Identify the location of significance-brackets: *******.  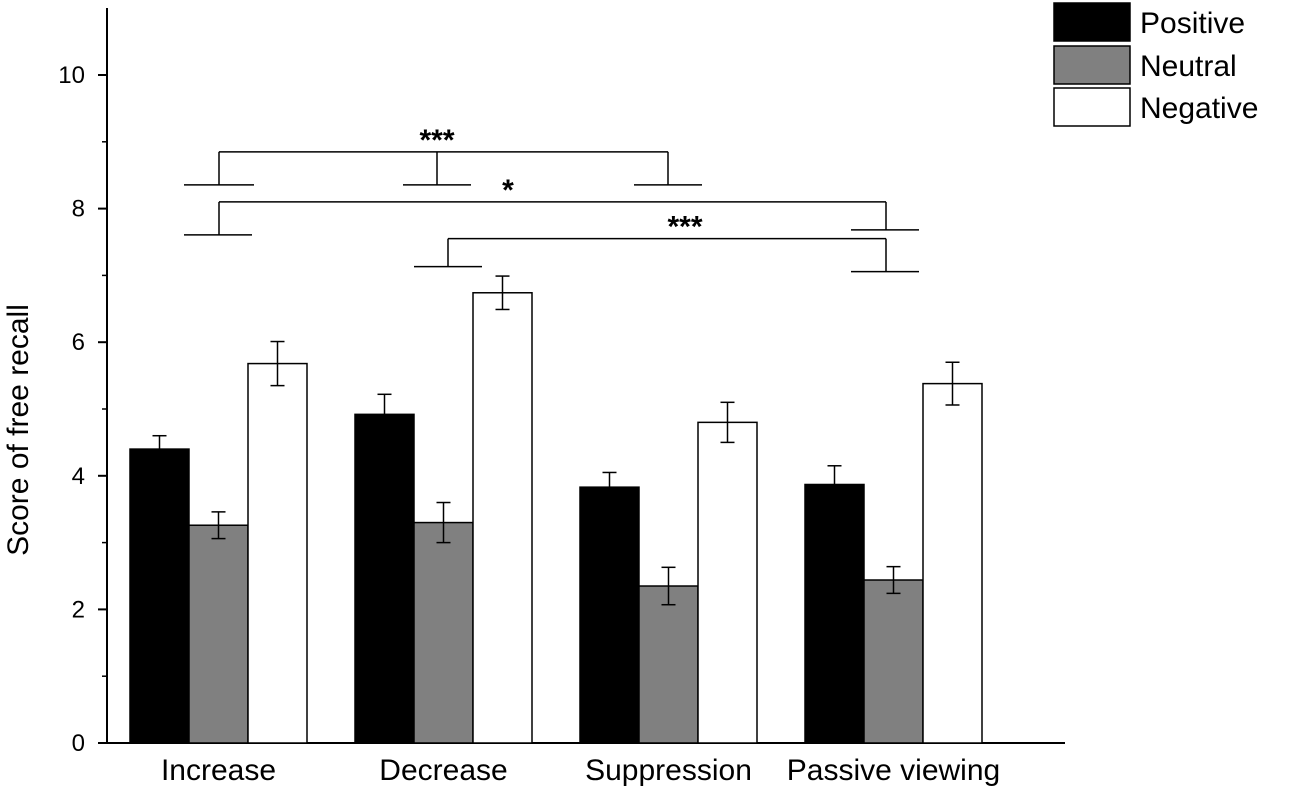
(551, 198).